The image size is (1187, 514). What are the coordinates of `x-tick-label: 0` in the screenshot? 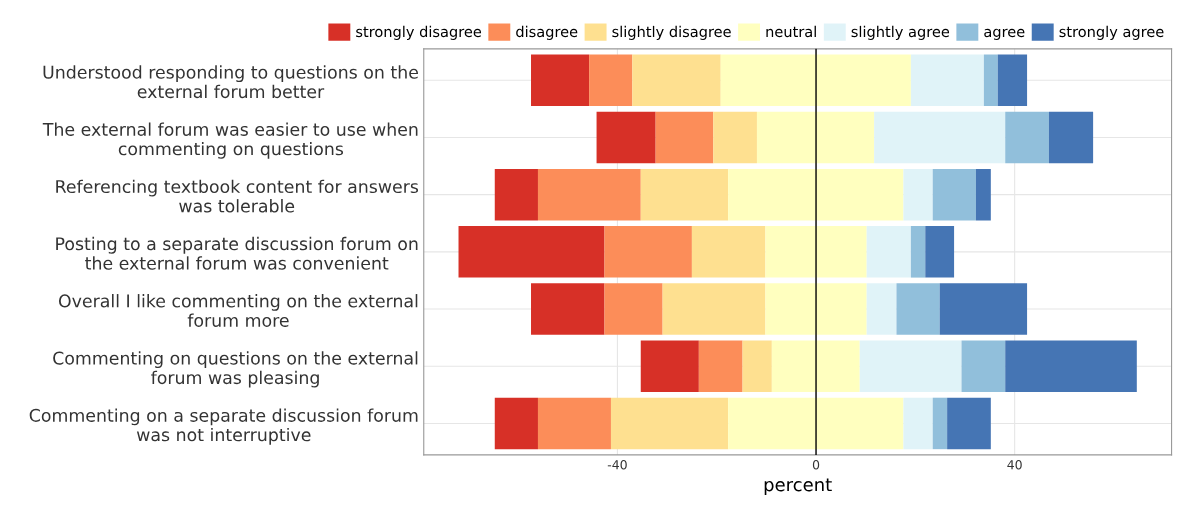 It's located at (816, 464).